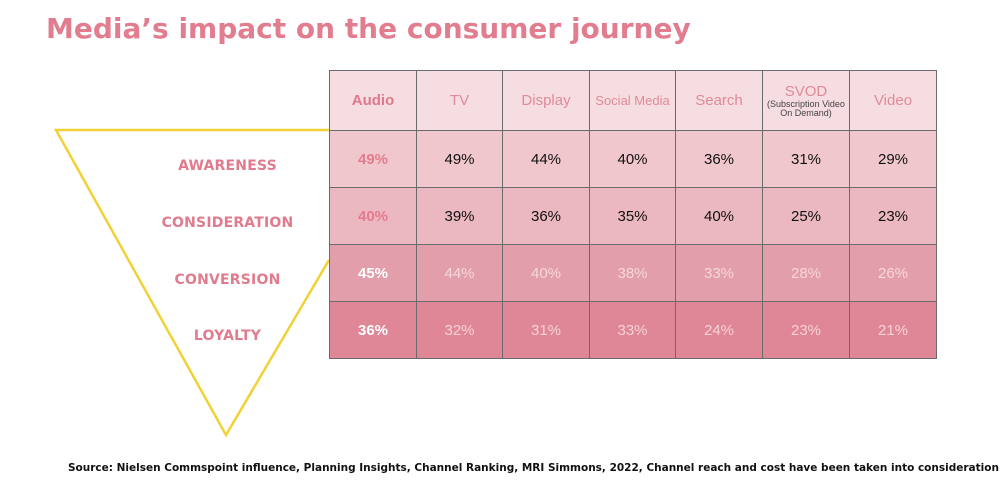 The width and height of the screenshot is (1000, 502). What do you see at coordinates (893, 100) in the screenshot?
I see `column-header-video: Video` at bounding box center [893, 100].